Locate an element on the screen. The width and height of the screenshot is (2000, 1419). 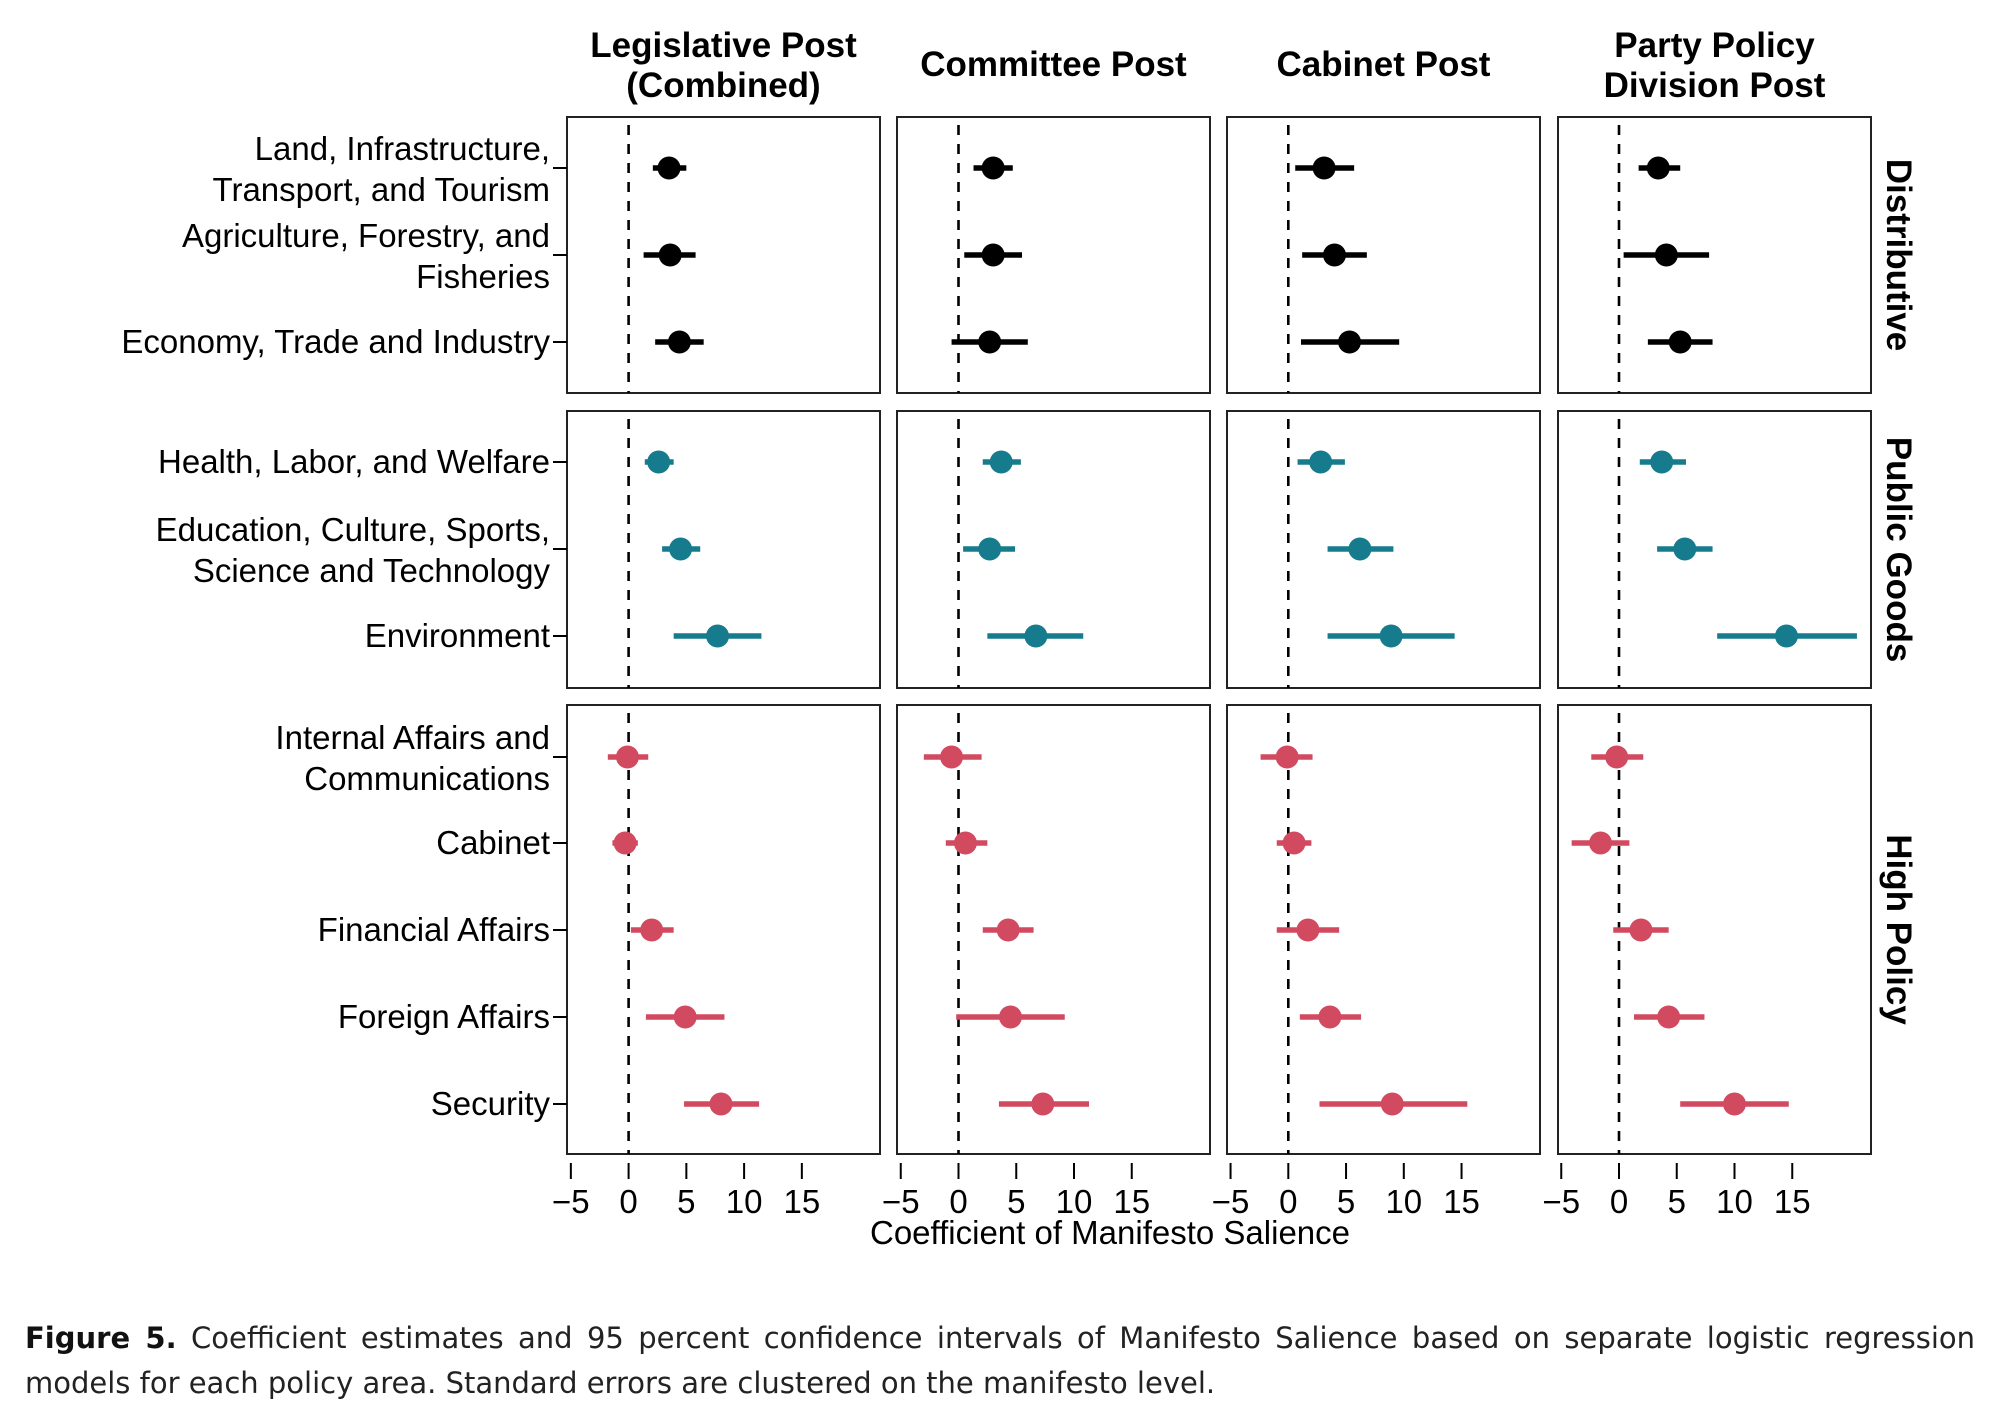
x-axis-3: −5 0 5 10 15 is located at coordinates (1676, 1191).